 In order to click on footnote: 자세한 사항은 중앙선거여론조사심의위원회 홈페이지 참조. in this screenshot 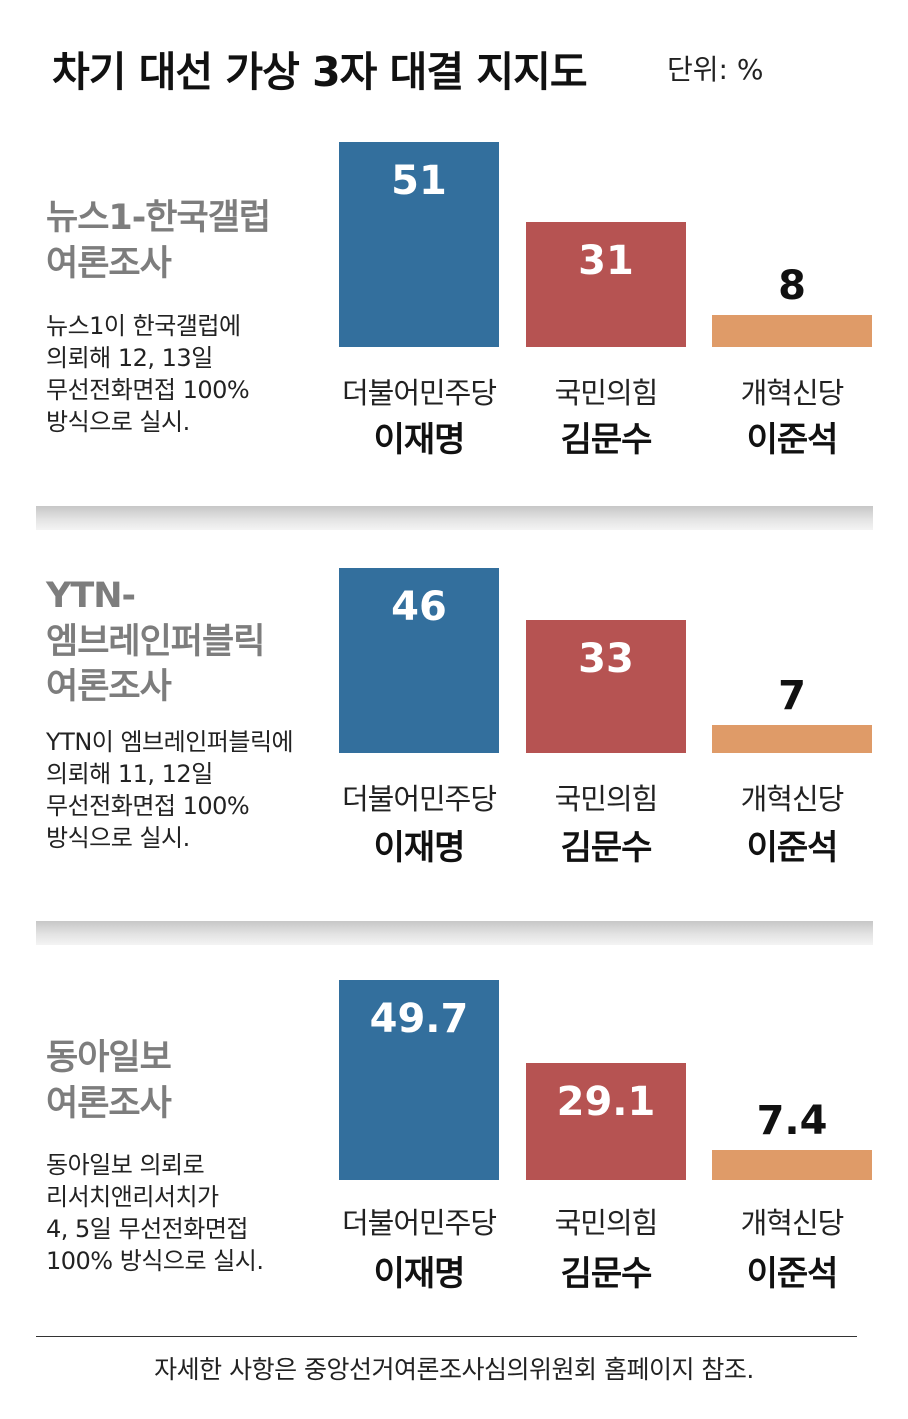, I will do `click(454, 1369)`.